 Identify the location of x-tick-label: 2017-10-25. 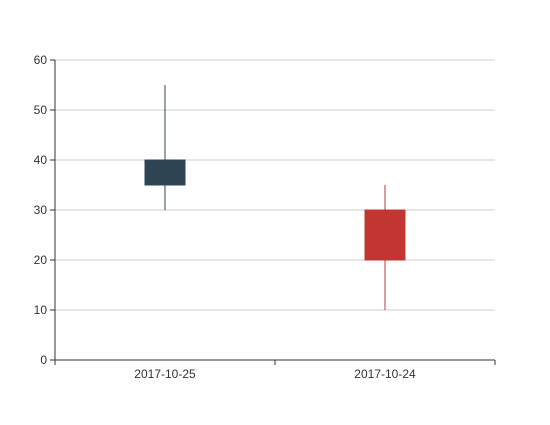
(165, 374).